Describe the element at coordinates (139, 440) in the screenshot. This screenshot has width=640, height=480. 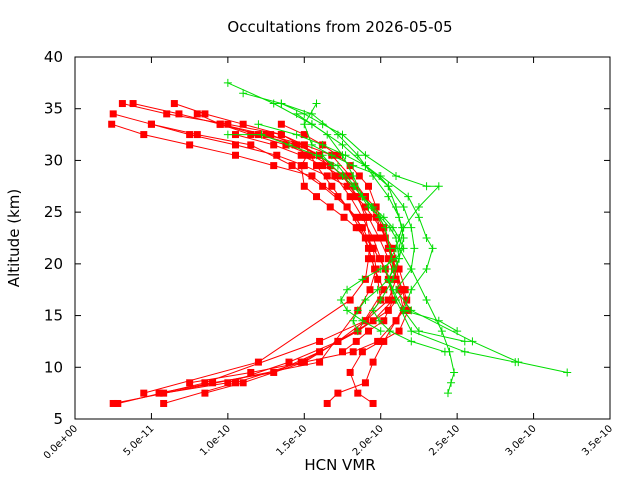
I see `x-tick-label: 5.0e-11` at that location.